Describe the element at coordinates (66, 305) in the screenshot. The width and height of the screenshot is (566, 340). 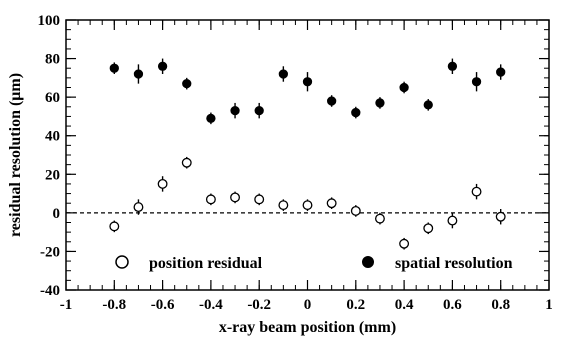
I see `x-tick-label: -1` at that location.